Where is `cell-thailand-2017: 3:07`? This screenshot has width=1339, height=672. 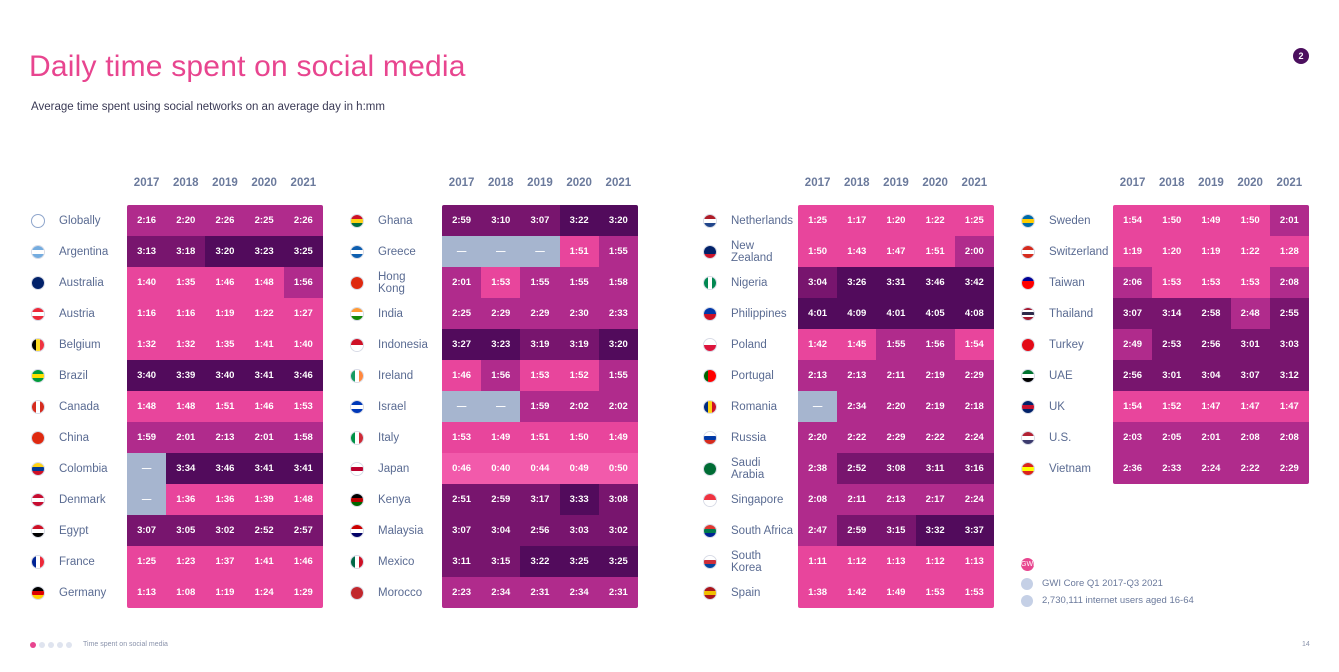
cell-thailand-2017: 3:07 is located at coordinates (1133, 313).